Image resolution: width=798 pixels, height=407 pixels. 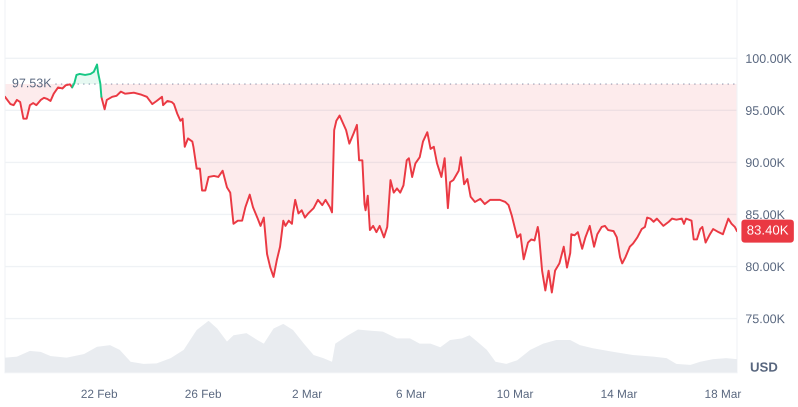 What do you see at coordinates (769, 58) in the screenshot?
I see `y-tick-label: 100.00K` at bounding box center [769, 58].